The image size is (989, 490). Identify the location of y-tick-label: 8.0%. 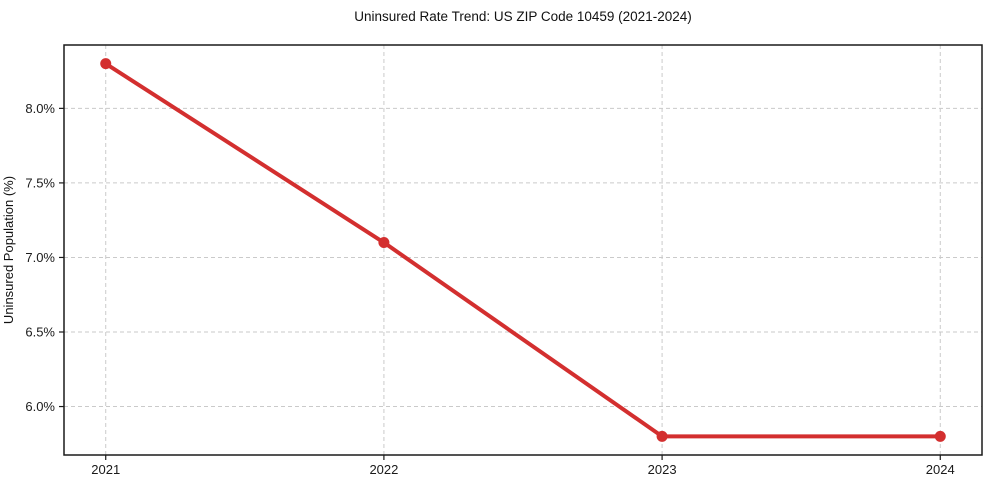
(40, 108).